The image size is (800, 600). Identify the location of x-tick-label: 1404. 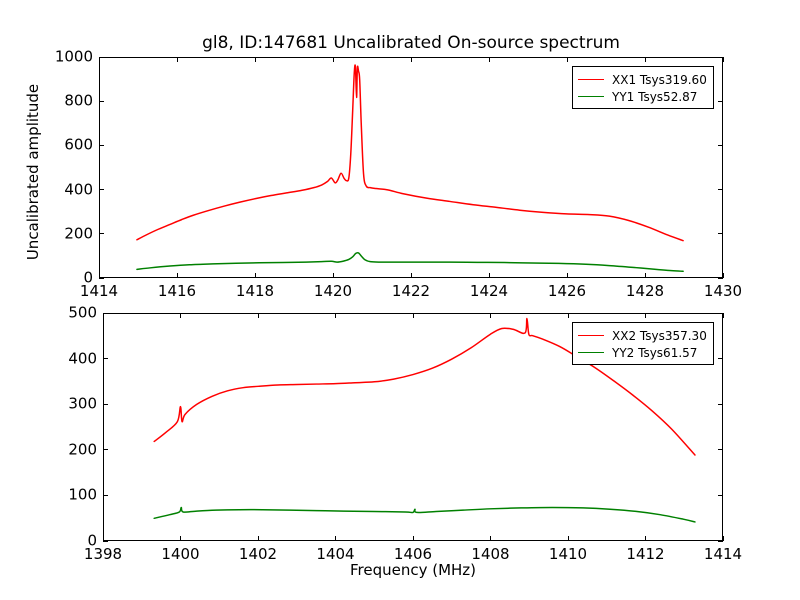
(335, 554).